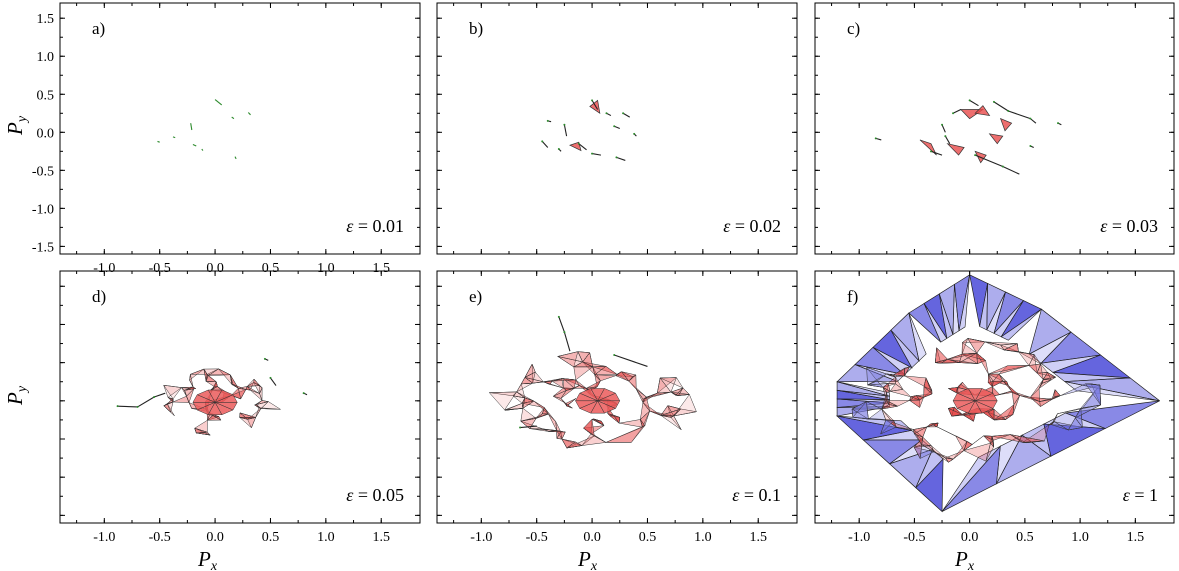  Describe the element at coordinates (46, 19) in the screenshot. I see `y-tick-label: 1.5` at that location.